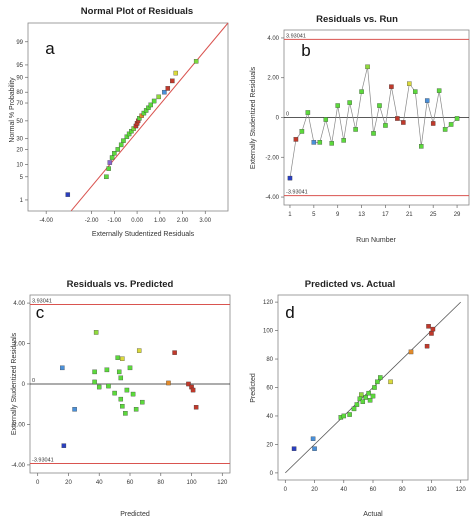  Describe the element at coordinates (289, 312) in the screenshot. I see `panel-letter: d` at that location.